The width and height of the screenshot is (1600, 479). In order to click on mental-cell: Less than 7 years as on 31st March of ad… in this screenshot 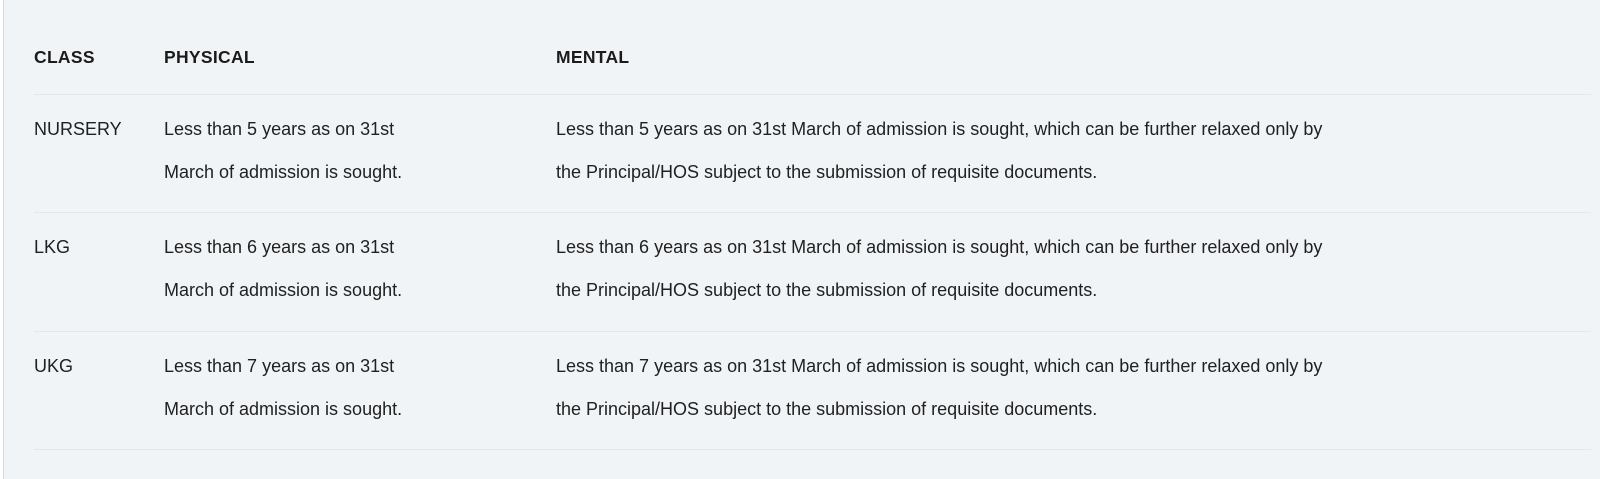, I will do `click(1073, 397)`.